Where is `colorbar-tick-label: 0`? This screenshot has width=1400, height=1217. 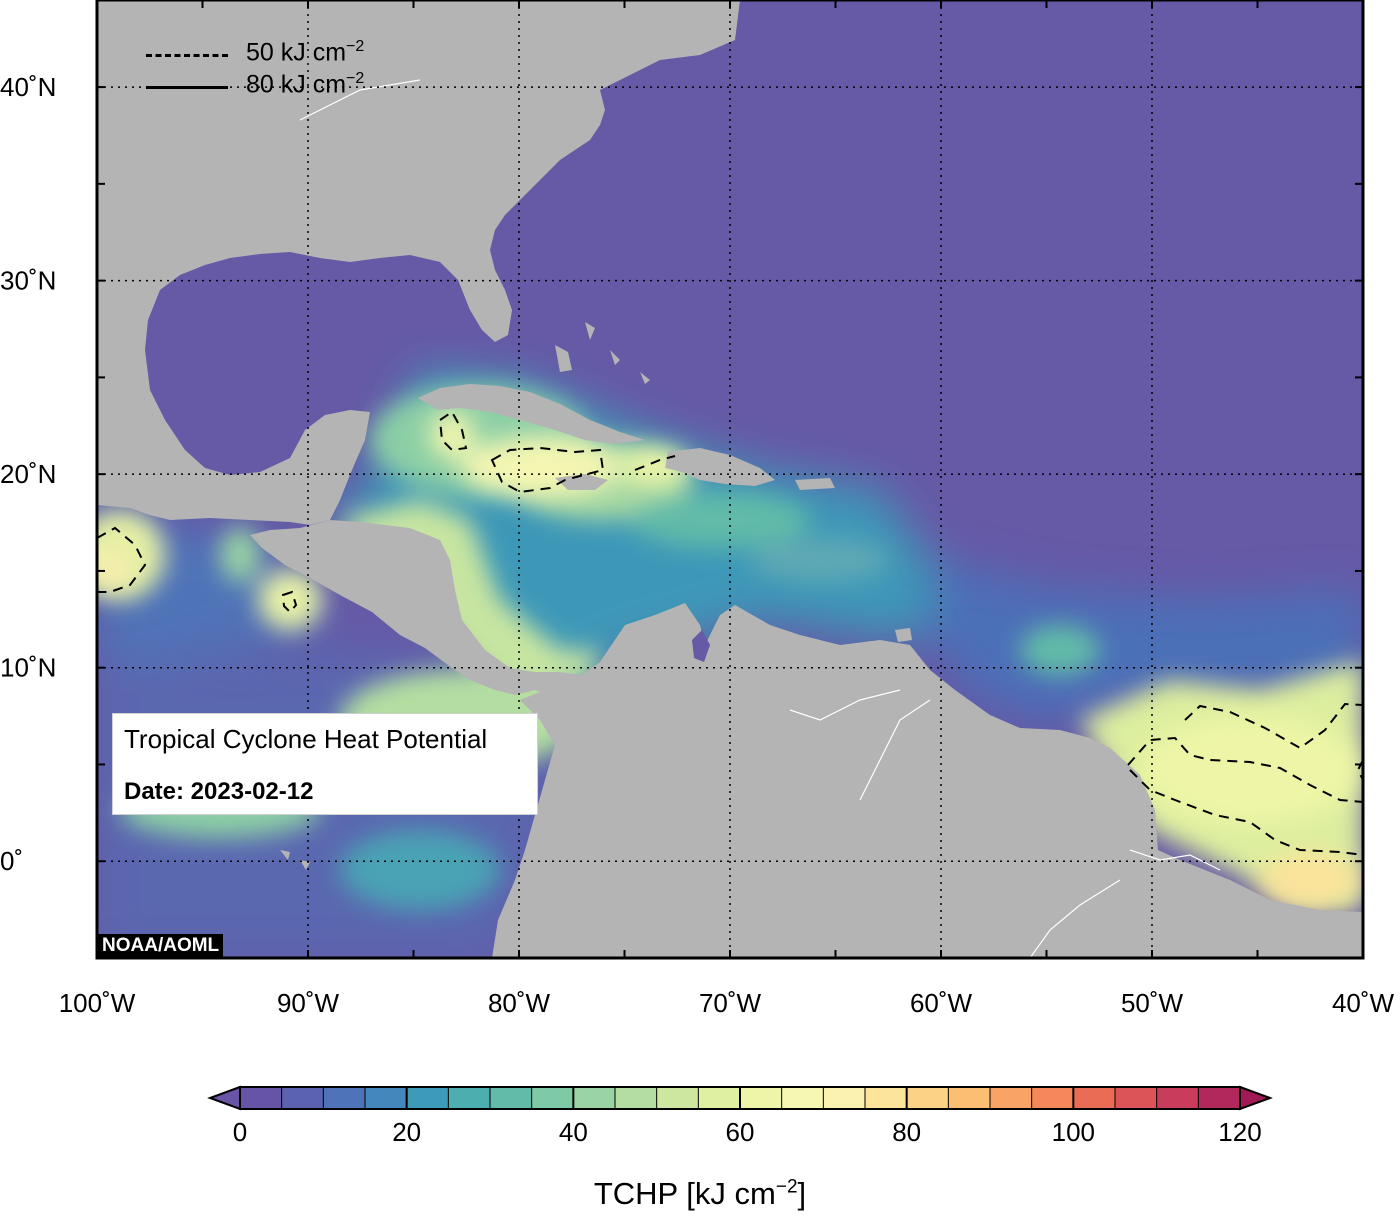 colorbar-tick-label: 0 is located at coordinates (240, 1132).